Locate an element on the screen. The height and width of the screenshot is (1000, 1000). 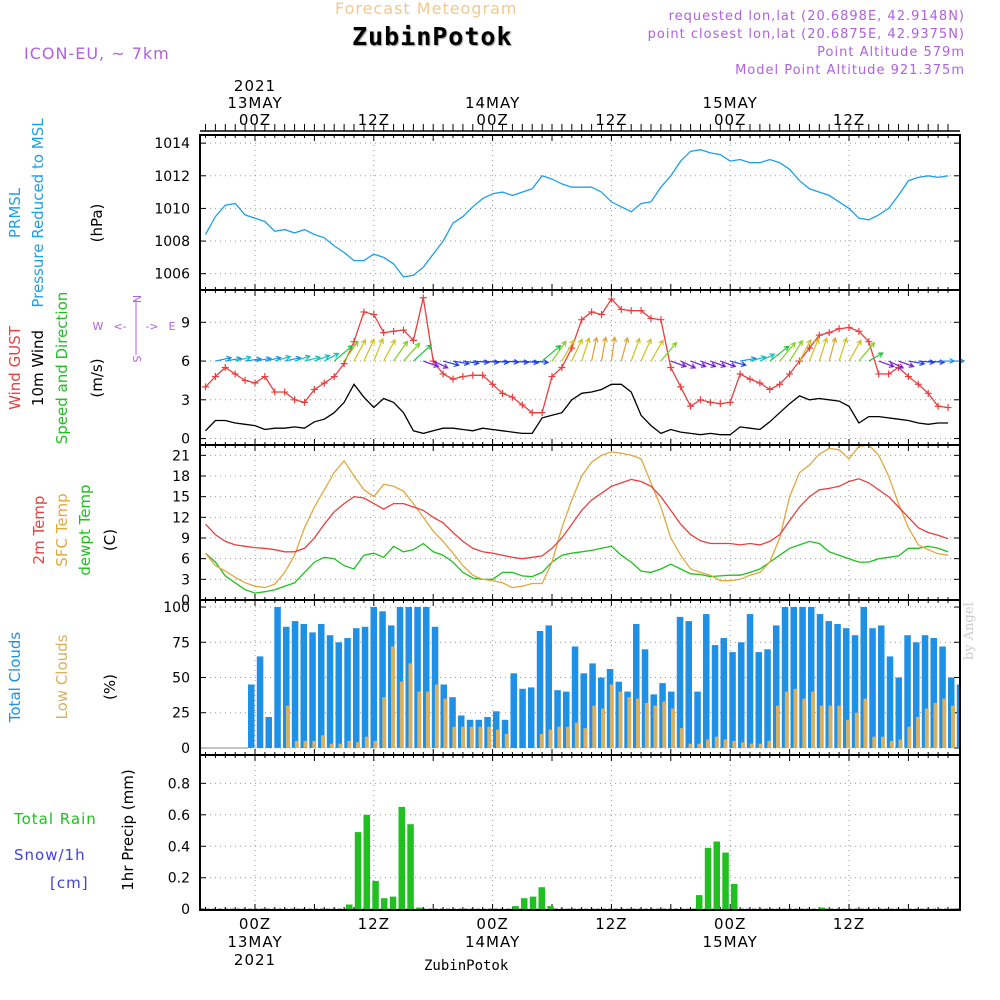
y-tick-label: 1012 is located at coordinates (172, 177).